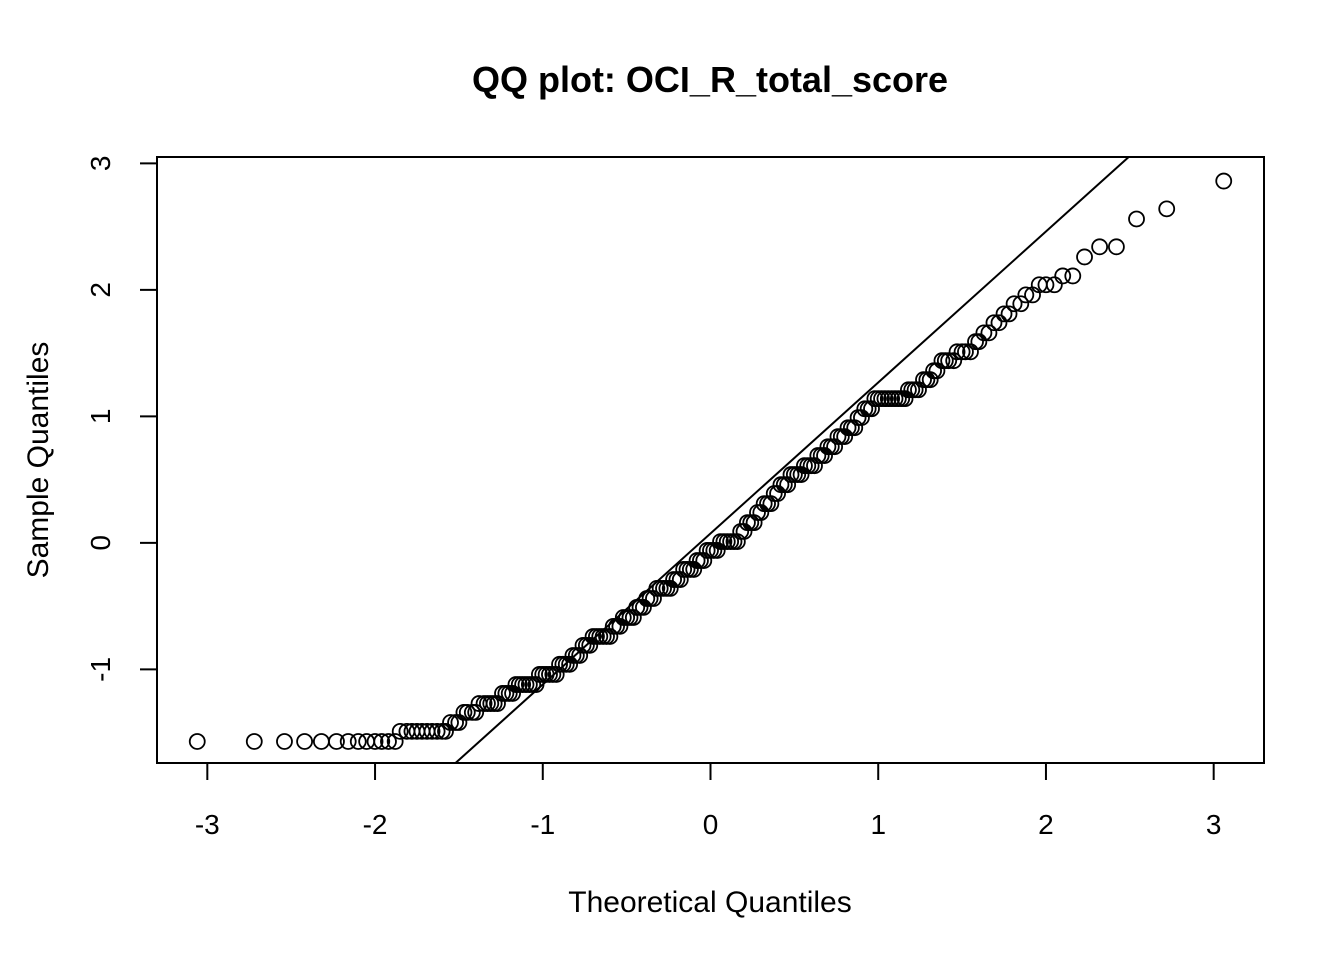 The image size is (1344, 960). Describe the element at coordinates (100, 669) in the screenshot. I see `y-tick-label: -1` at that location.